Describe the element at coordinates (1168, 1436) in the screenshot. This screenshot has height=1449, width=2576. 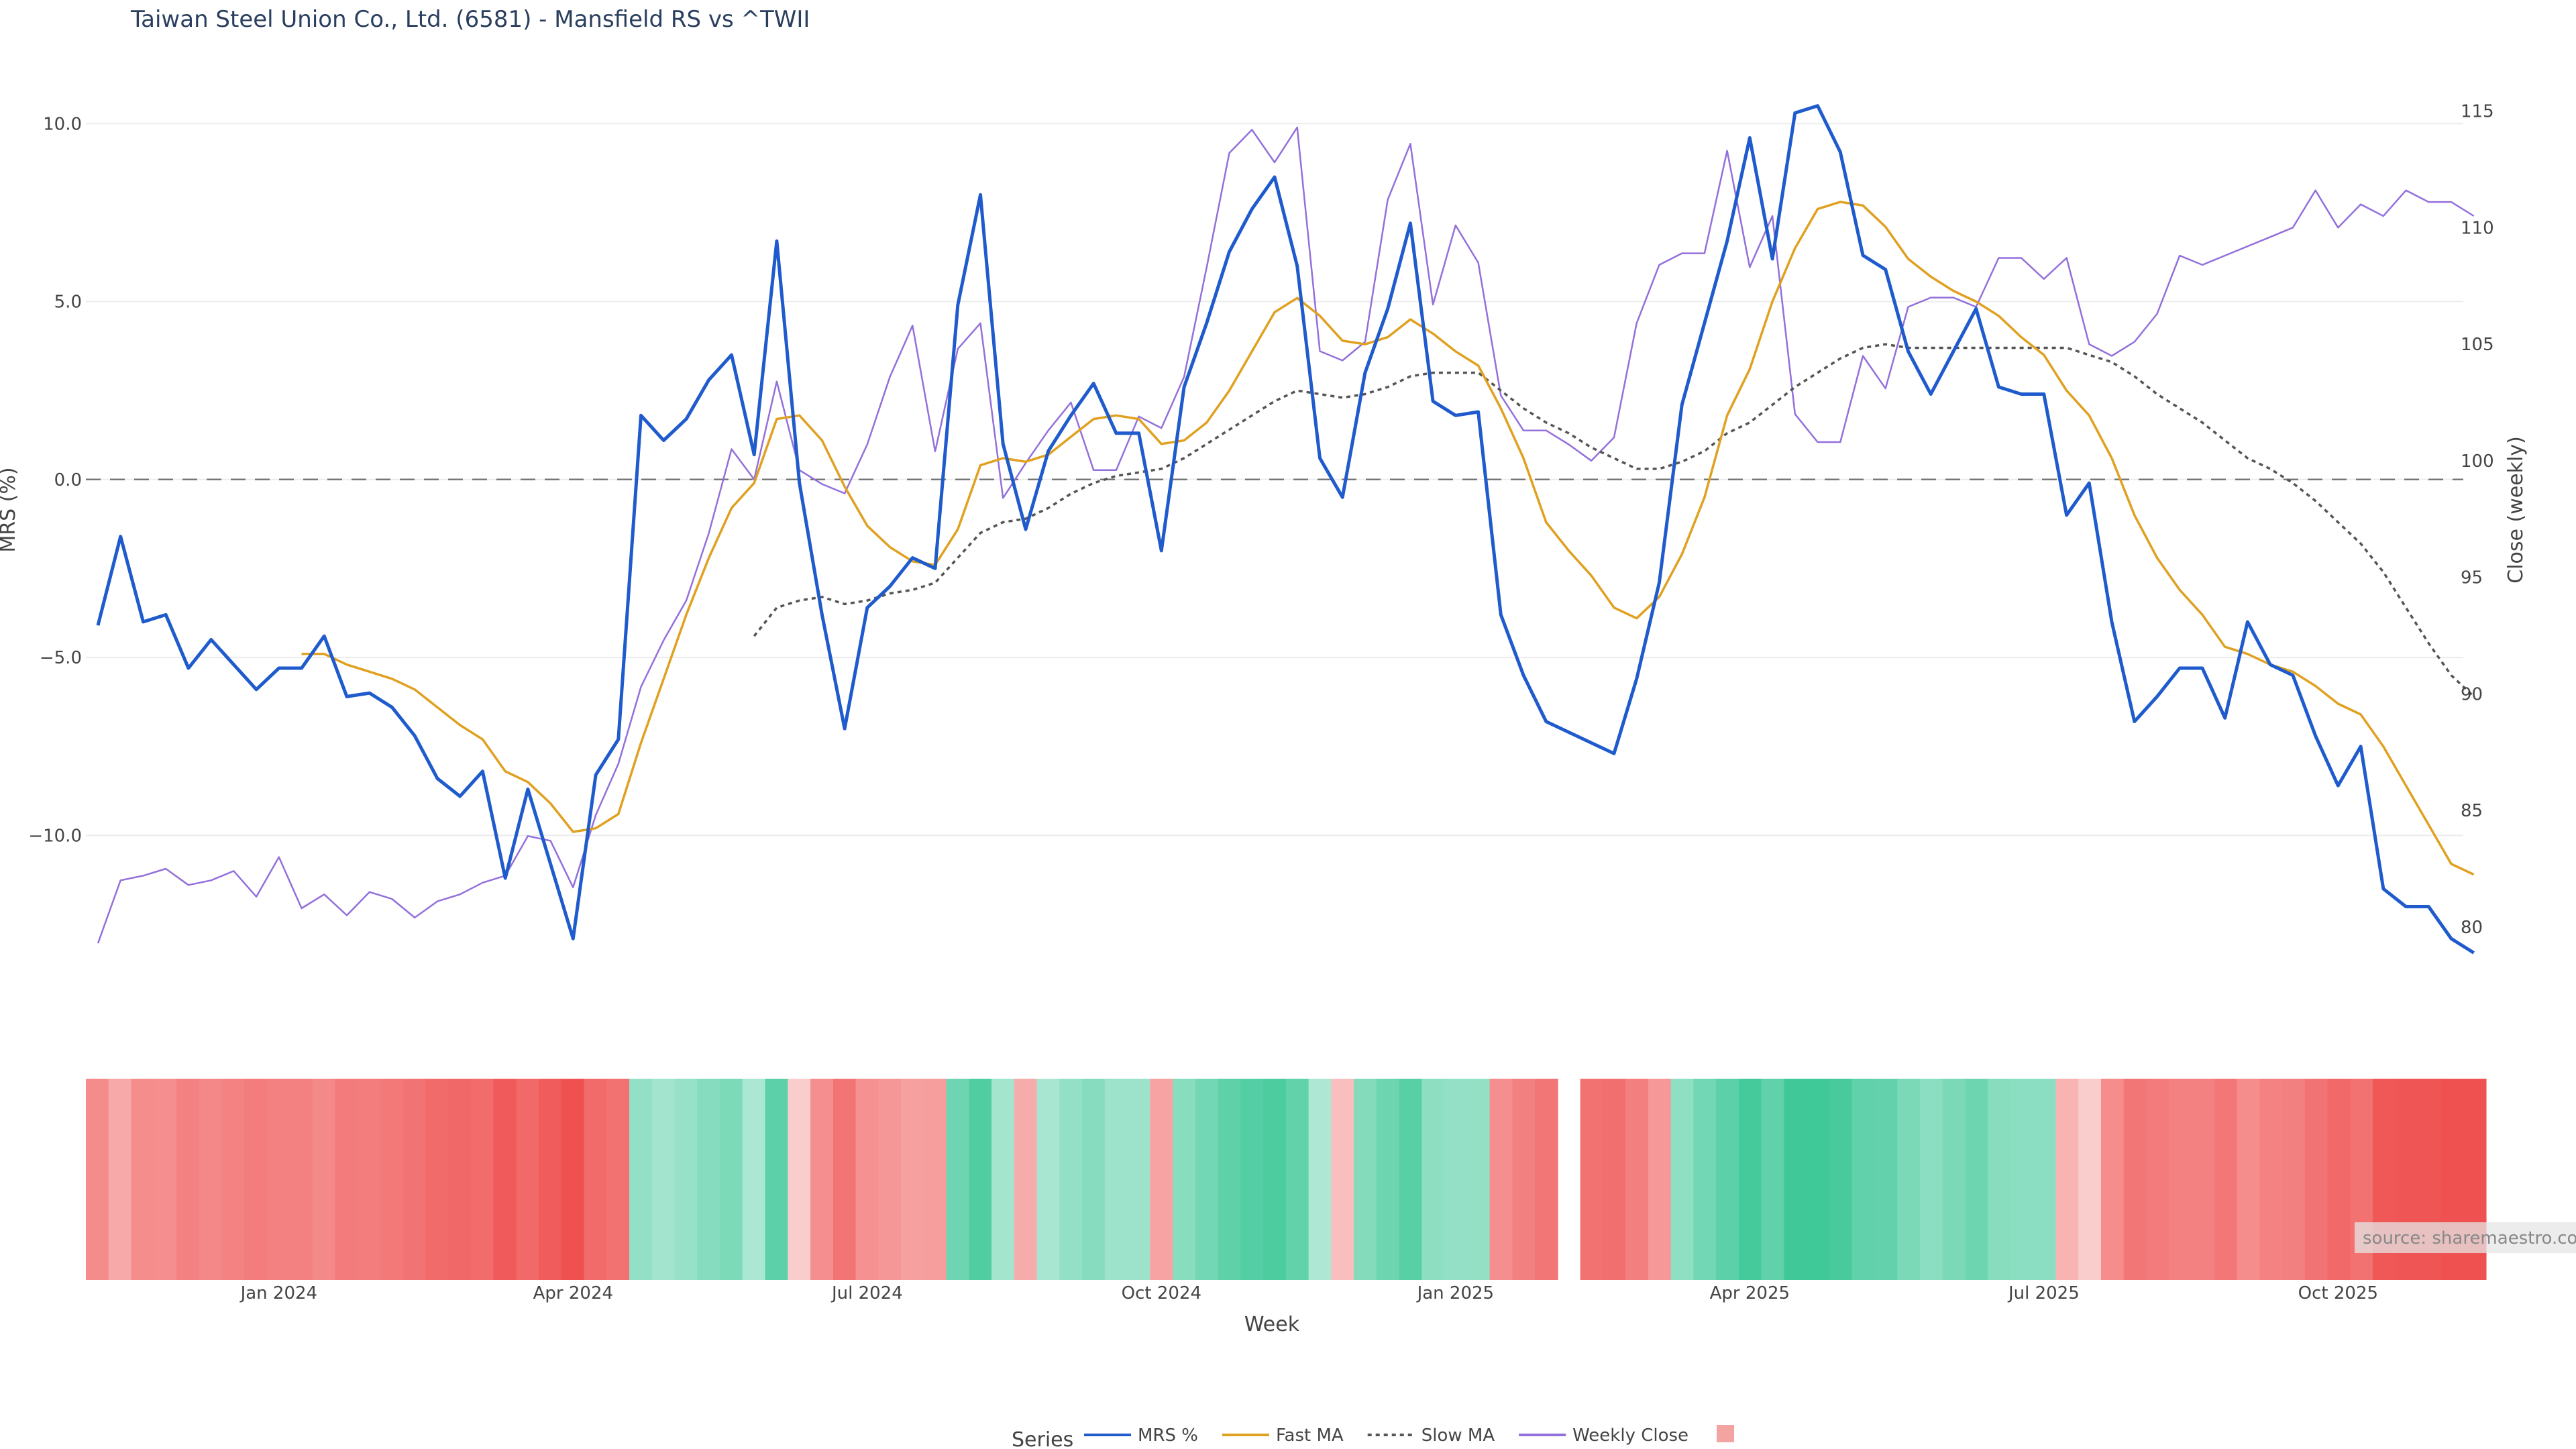
I see `legend-label: MRS %` at that location.